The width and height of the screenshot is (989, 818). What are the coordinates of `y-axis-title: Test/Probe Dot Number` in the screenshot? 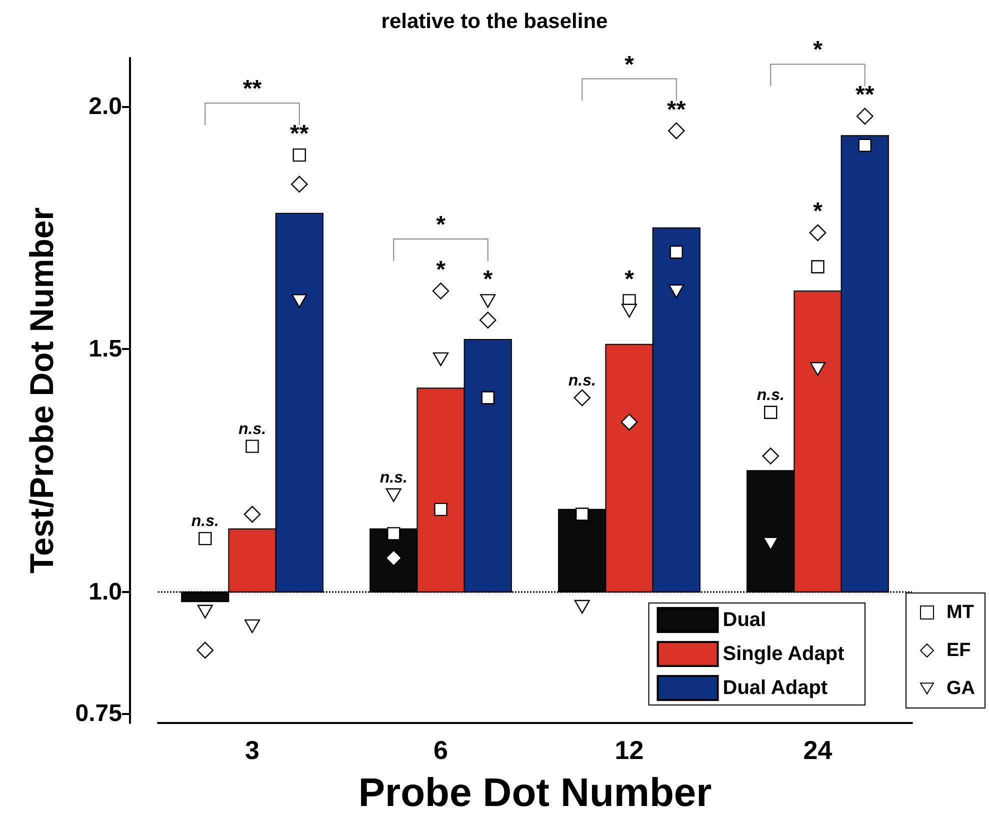 It's located at (41, 390).